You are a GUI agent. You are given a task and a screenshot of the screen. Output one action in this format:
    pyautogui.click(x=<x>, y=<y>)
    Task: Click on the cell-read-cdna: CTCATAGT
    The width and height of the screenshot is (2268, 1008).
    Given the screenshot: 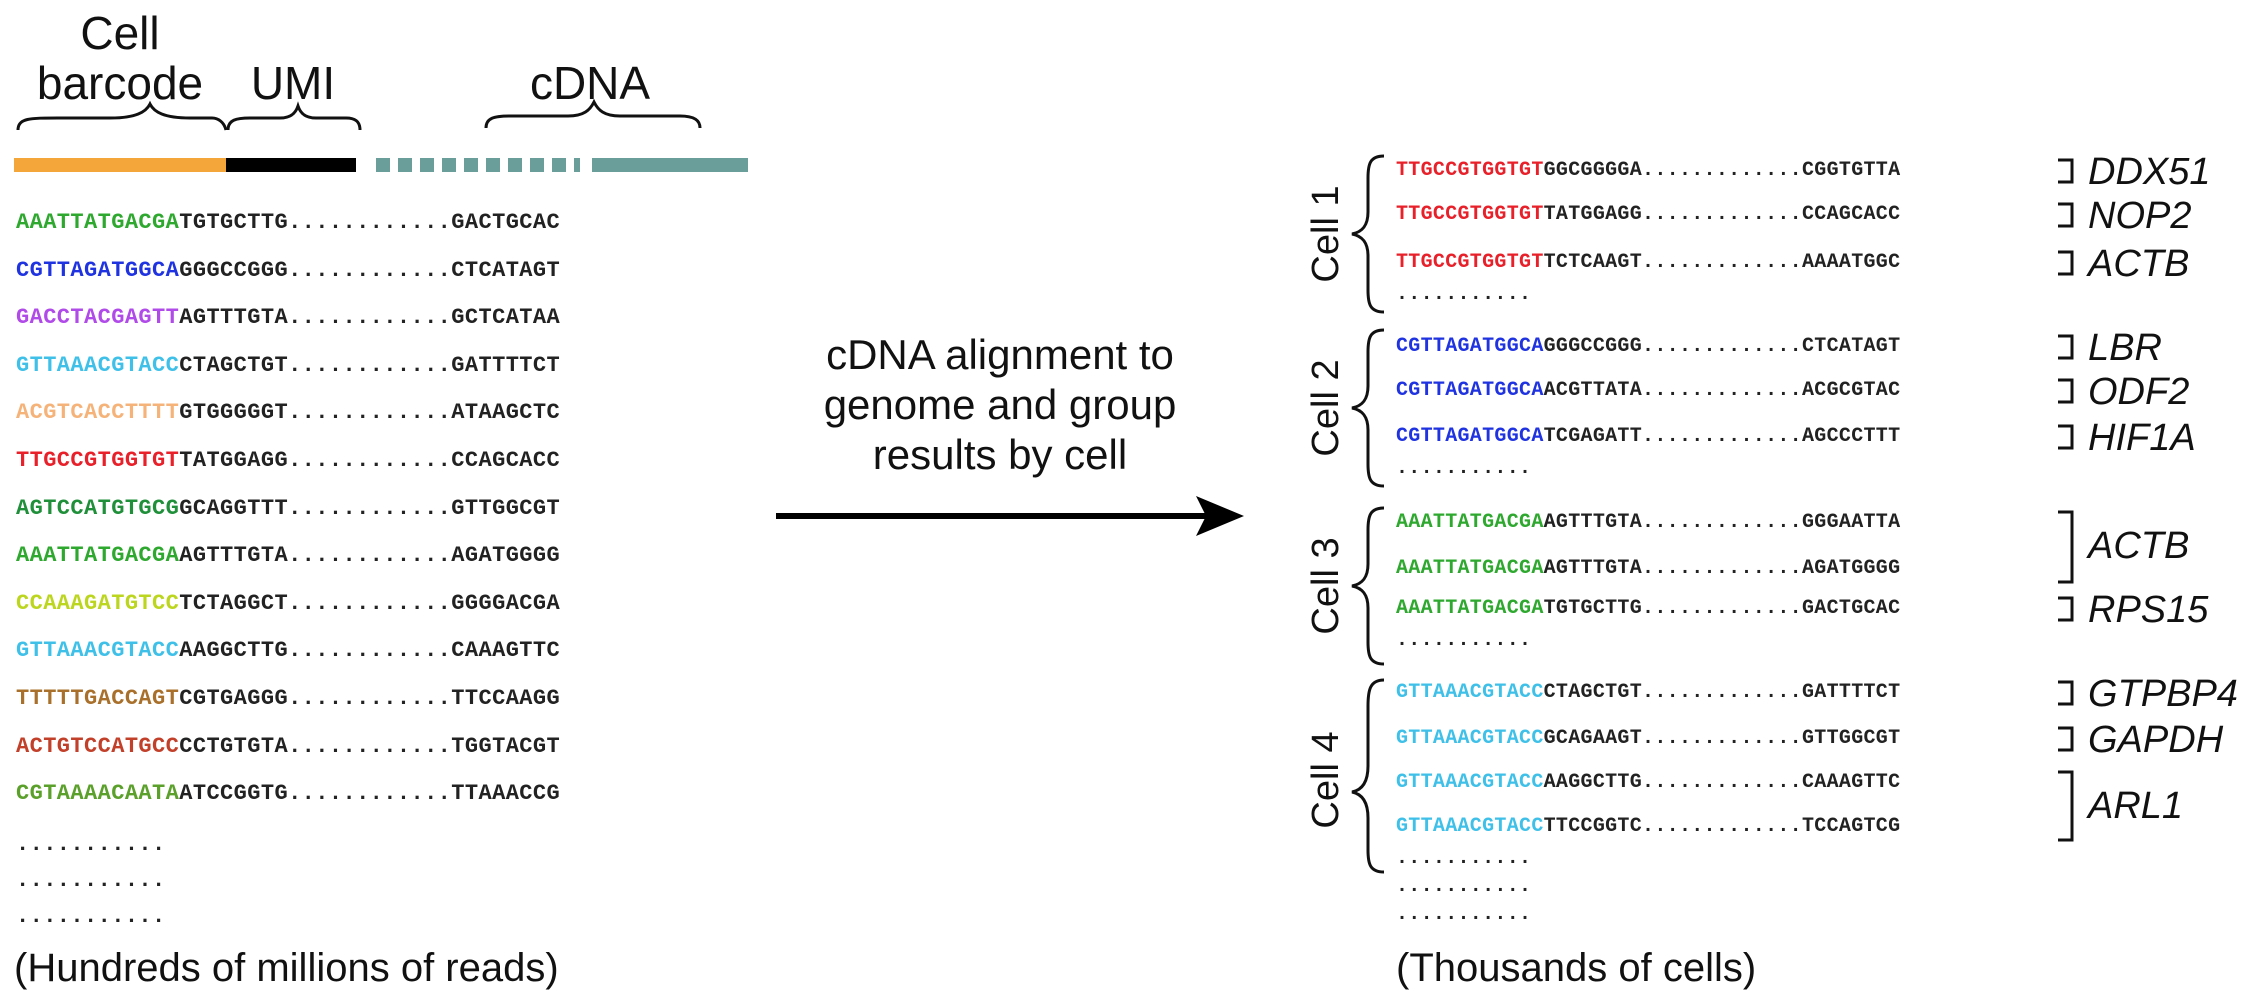 What is the action you would take?
    pyautogui.click(x=1851, y=346)
    